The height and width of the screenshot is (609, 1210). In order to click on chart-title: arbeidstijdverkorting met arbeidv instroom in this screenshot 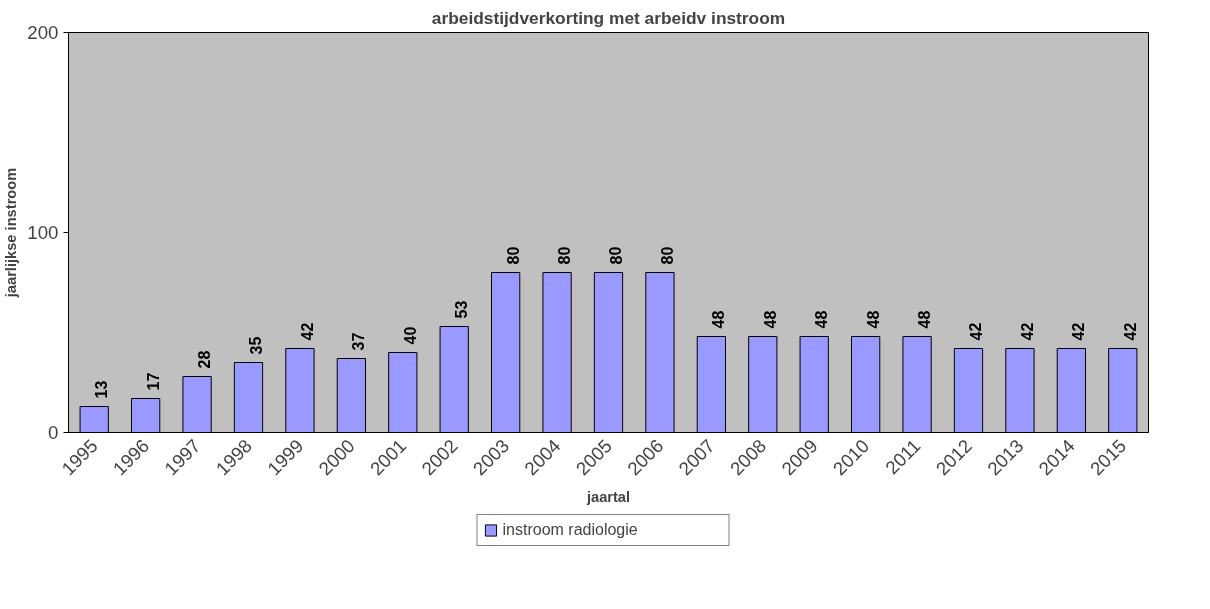, I will do `click(608, 17)`.